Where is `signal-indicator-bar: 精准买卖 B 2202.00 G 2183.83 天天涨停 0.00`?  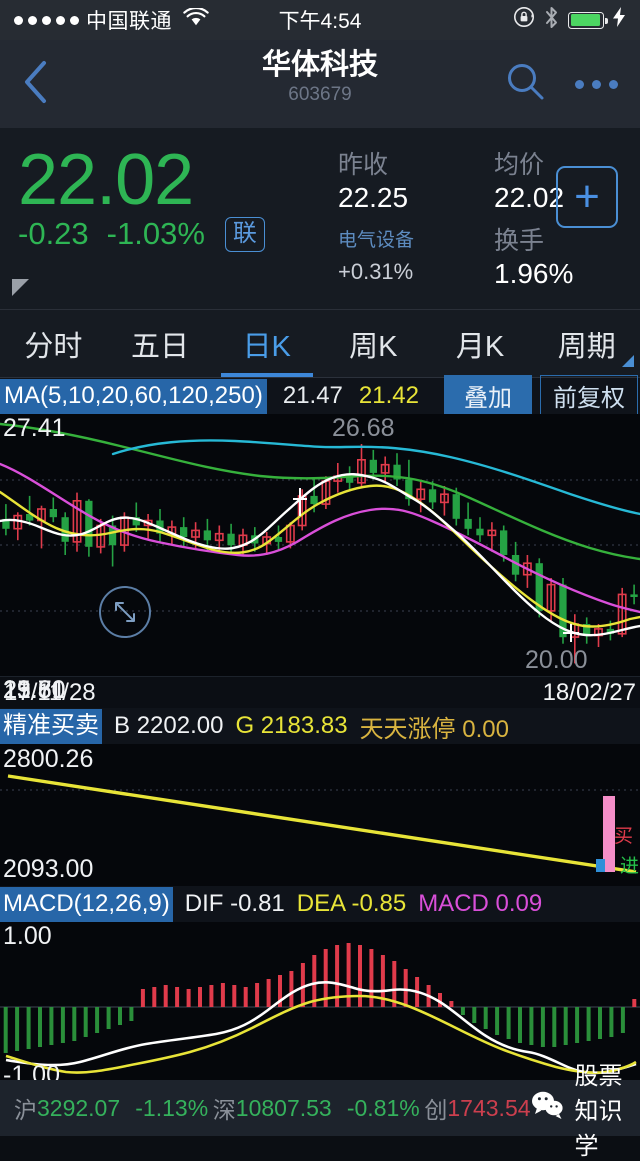 signal-indicator-bar: 精准买卖 B 2202.00 G 2183.83 天天涨停 0.00 is located at coordinates (320, 726).